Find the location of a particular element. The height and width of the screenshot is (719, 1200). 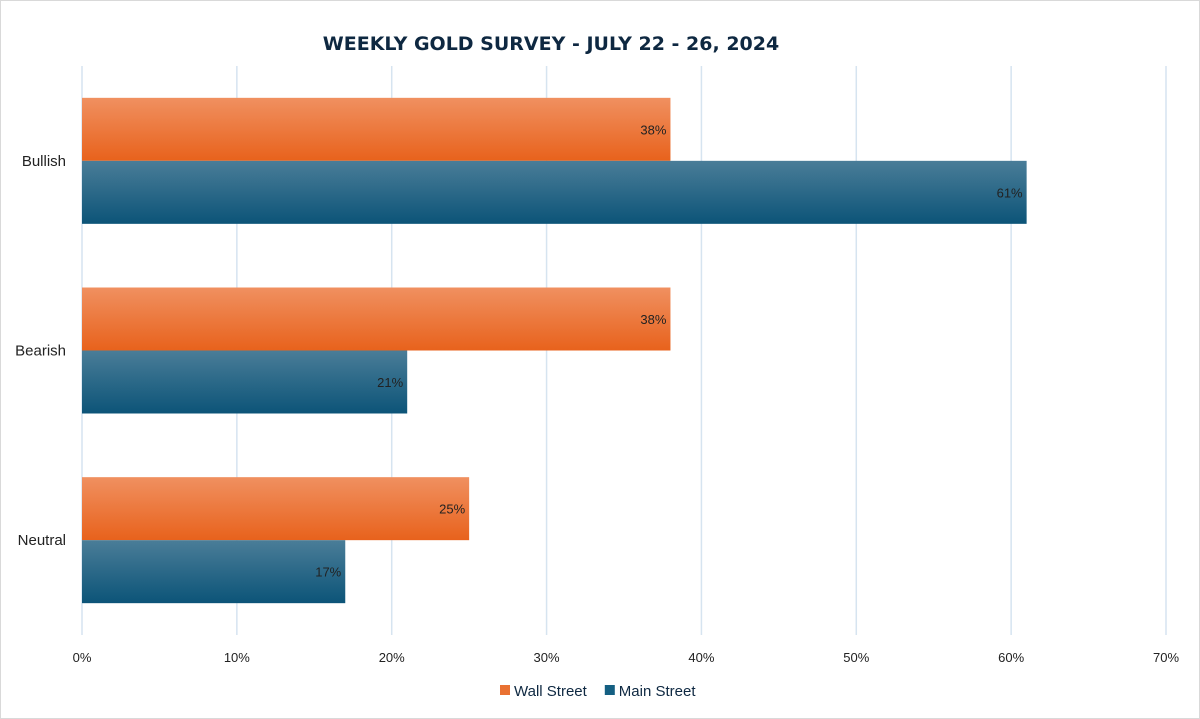

x-tick-label: 70% is located at coordinates (1166, 657).